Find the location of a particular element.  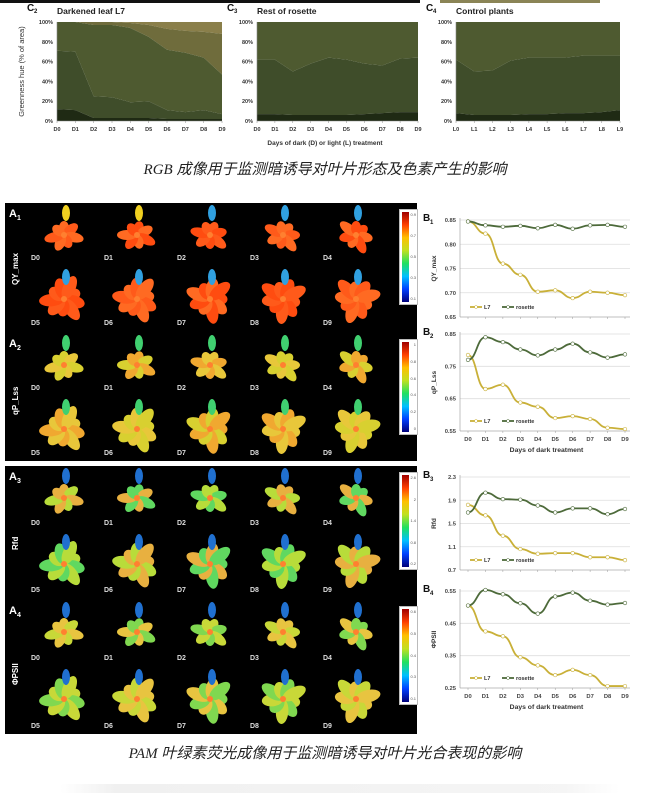

area-green is located at coordinates (139, 85).